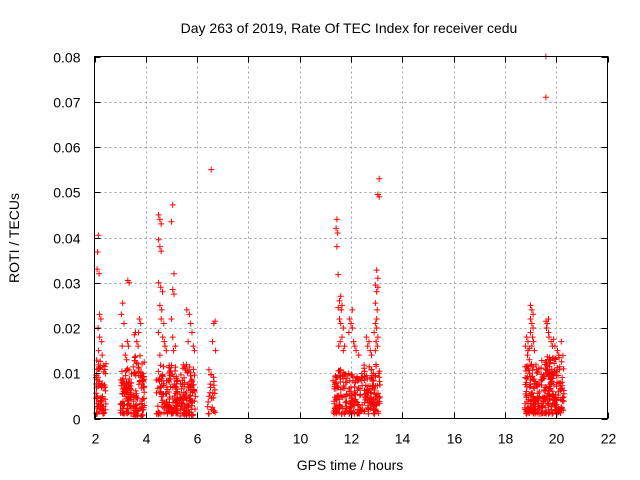 This screenshot has width=640, height=480. What do you see at coordinates (352, 439) in the screenshot?
I see `x-tick-label: 12` at bounding box center [352, 439].